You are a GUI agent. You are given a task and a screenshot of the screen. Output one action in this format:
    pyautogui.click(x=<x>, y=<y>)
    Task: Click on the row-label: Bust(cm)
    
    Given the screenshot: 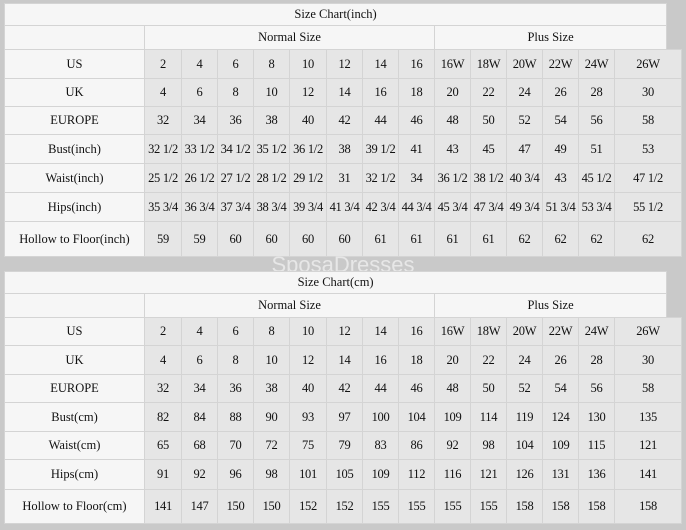 What is the action you would take?
    pyautogui.click(x=74, y=417)
    